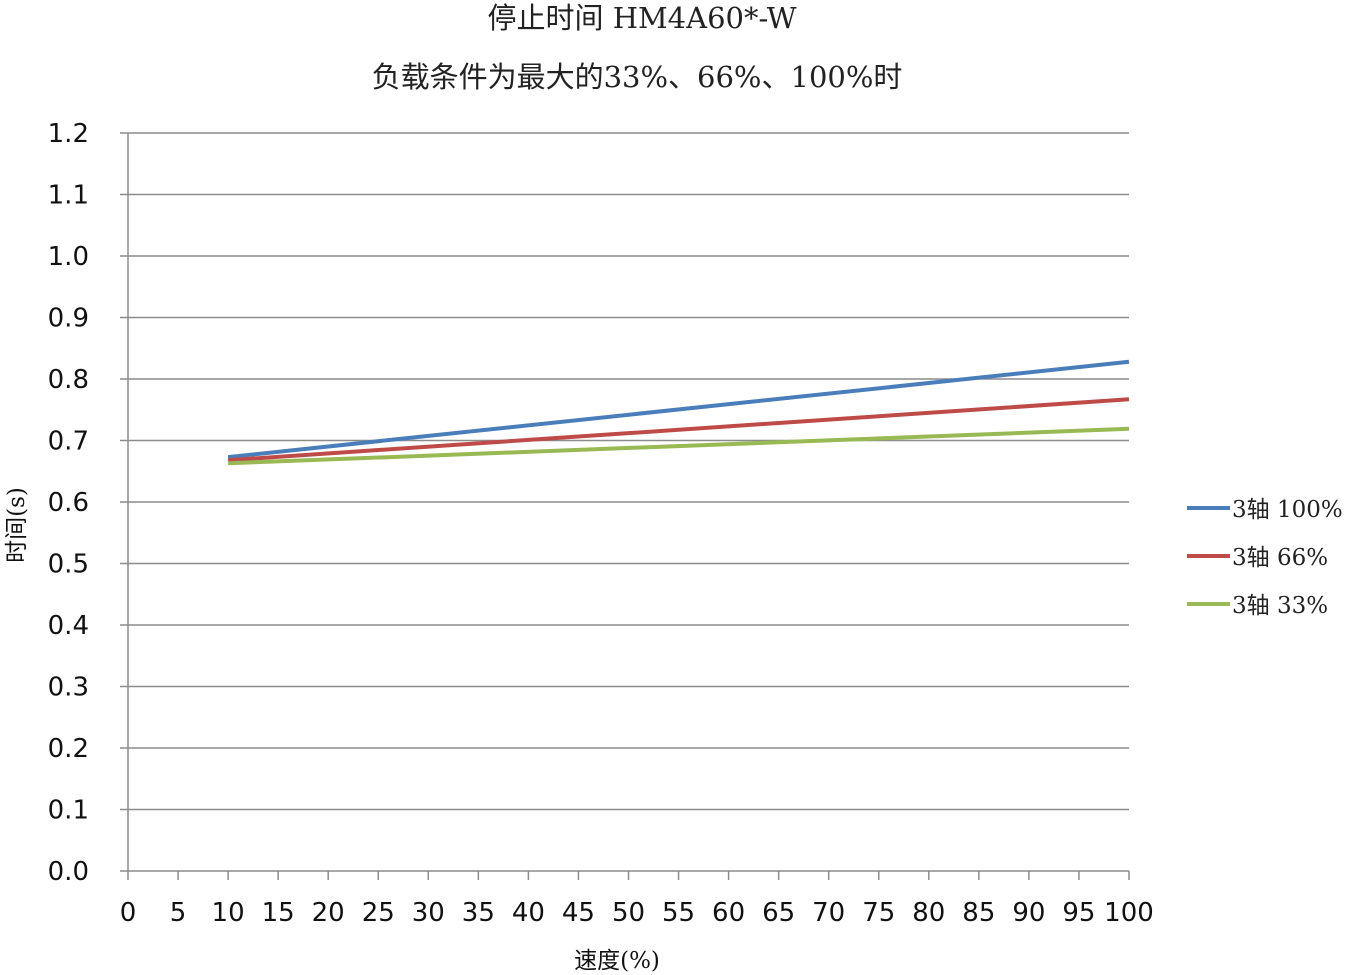  What do you see at coordinates (428, 913) in the screenshot?
I see `x-tick-label: 30` at bounding box center [428, 913].